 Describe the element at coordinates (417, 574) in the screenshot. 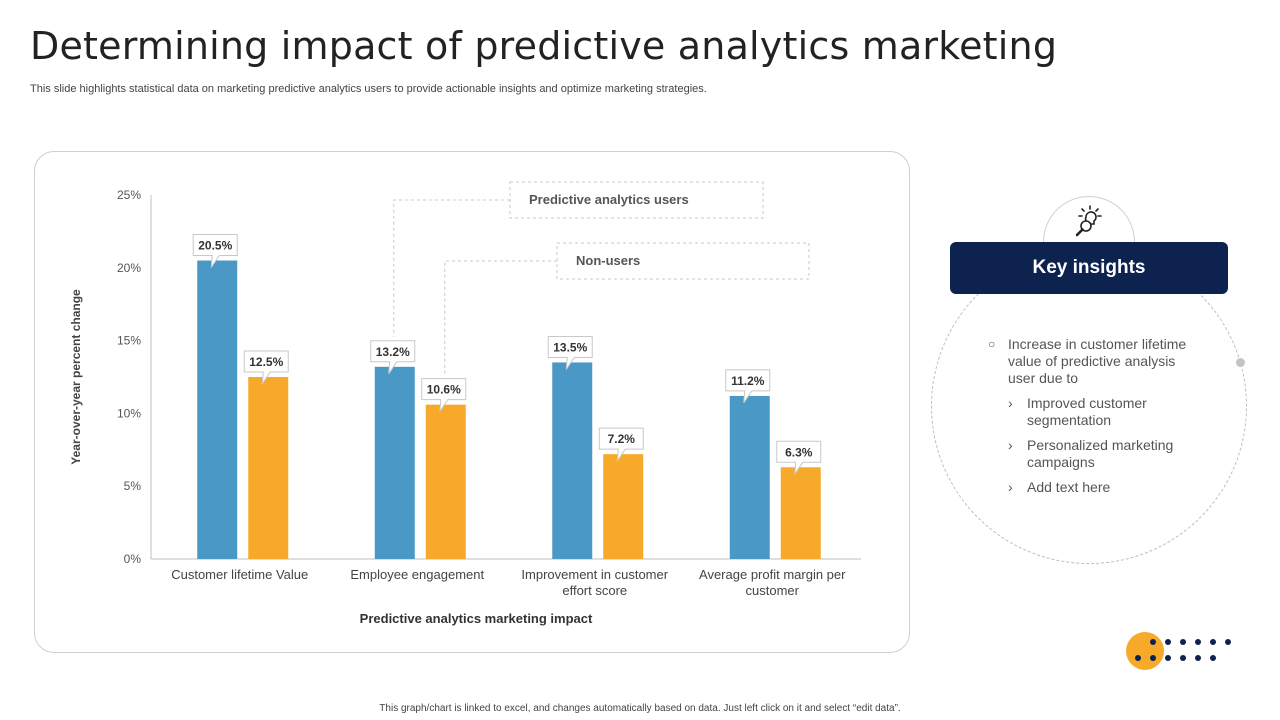

I see `x-tick-label: Employee engagement` at that location.